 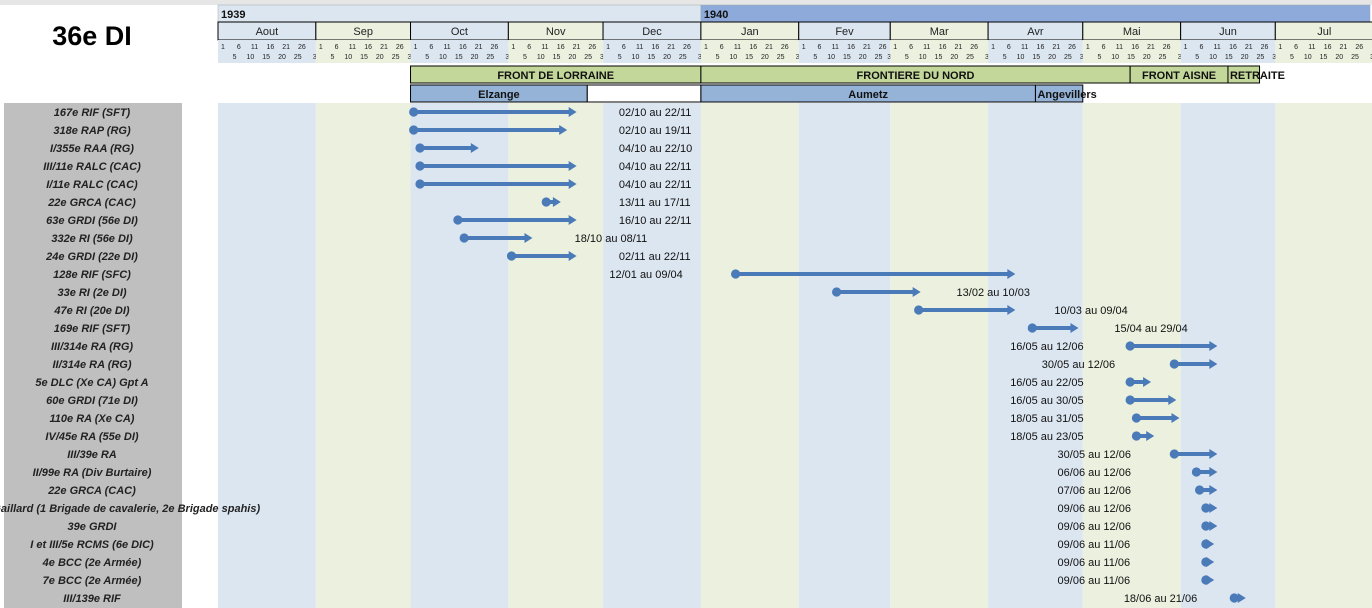 I want to click on unit-label: 63e GRDI (56e DI), so click(x=92, y=221).